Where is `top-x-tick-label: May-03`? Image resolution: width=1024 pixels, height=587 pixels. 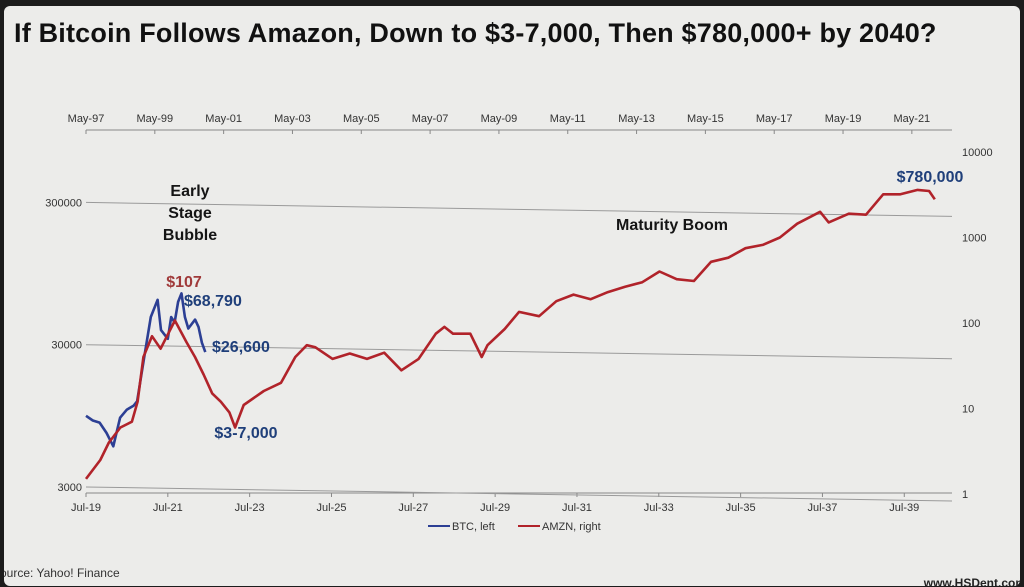
top-x-tick-label: May-03 is located at coordinates (292, 119).